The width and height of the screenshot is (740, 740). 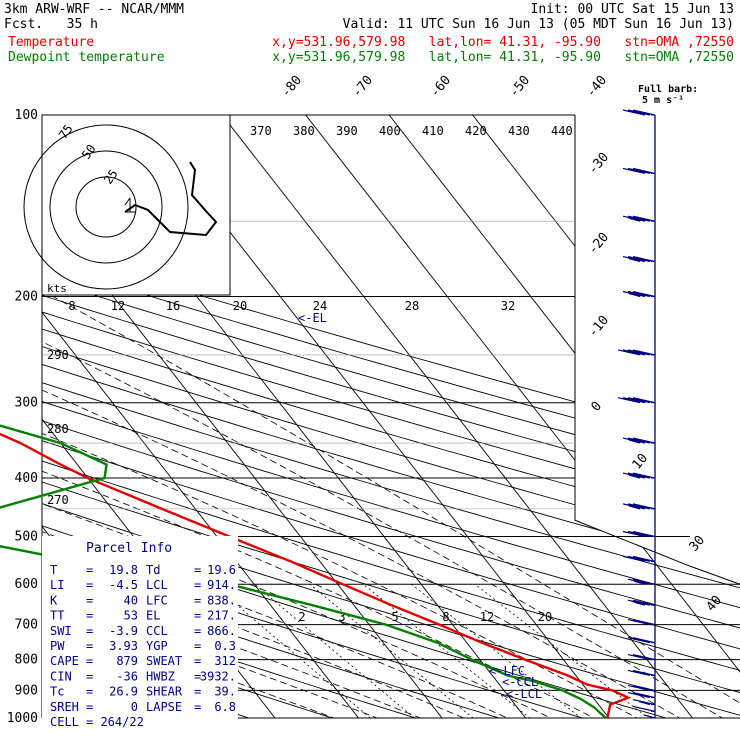 What do you see at coordinates (599, 327) in the screenshot?
I see `isotherm-label: -10` at bounding box center [599, 327].